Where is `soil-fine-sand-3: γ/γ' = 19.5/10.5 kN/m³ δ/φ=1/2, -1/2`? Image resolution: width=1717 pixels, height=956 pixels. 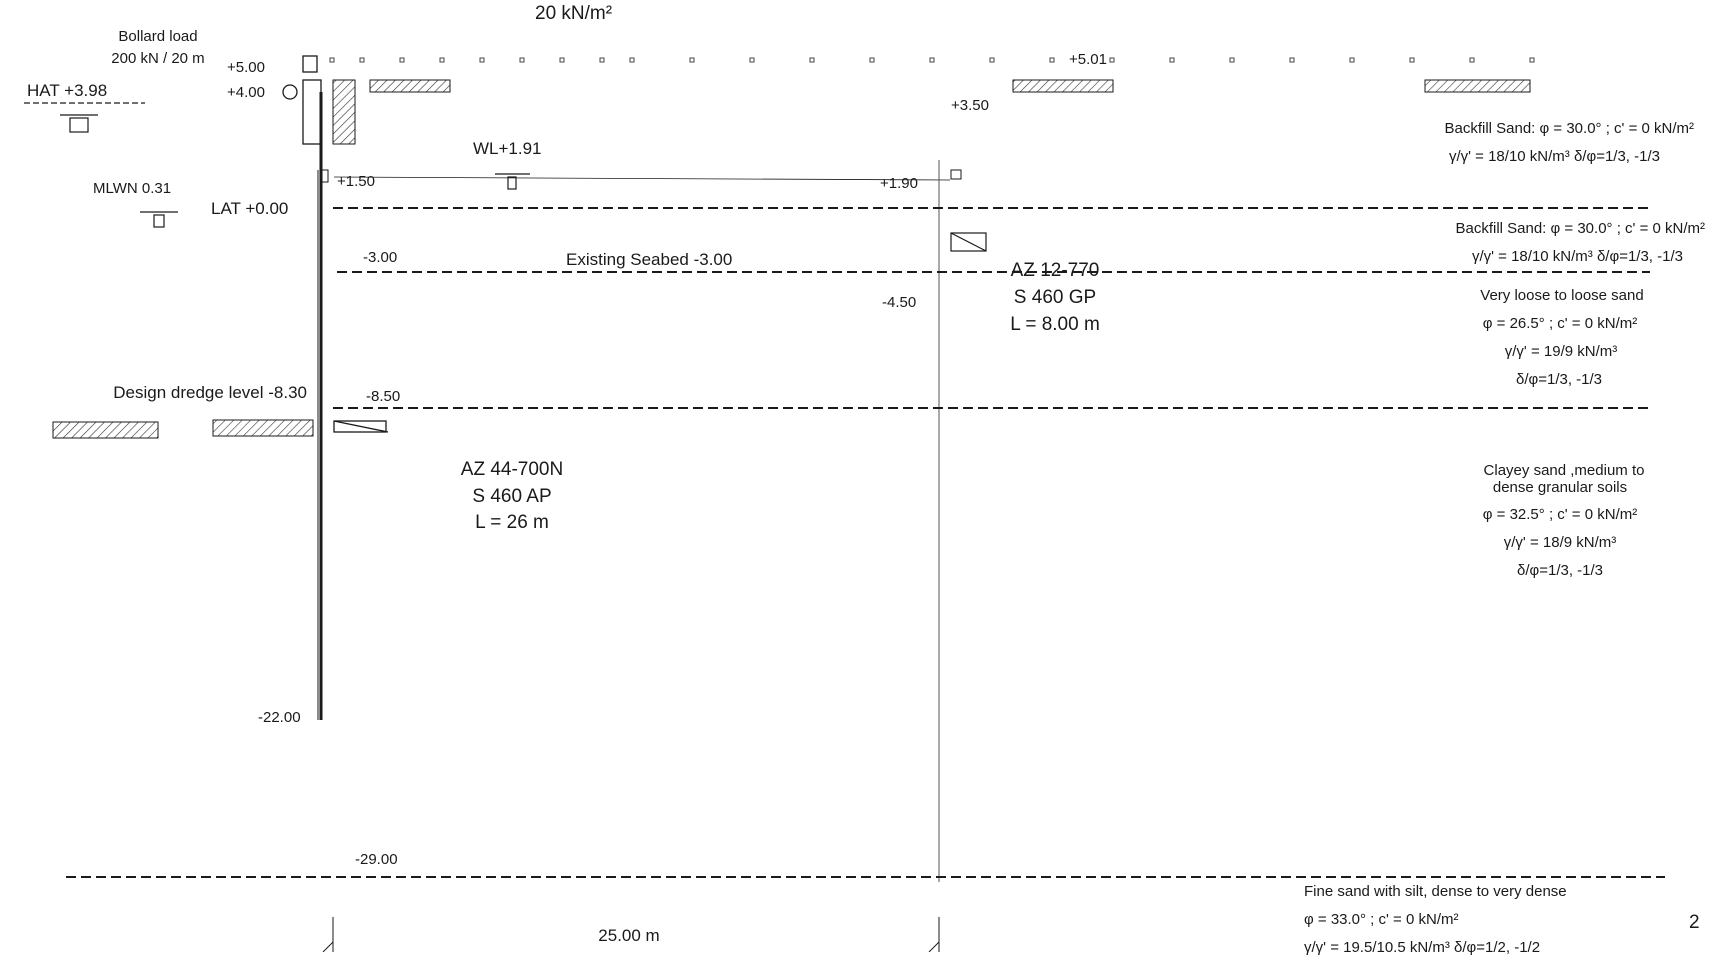 soil-fine-sand-3: γ/γ' = 19.5/10.5 kN/m³ δ/φ=1/2, -1/2 is located at coordinates (1422, 947).